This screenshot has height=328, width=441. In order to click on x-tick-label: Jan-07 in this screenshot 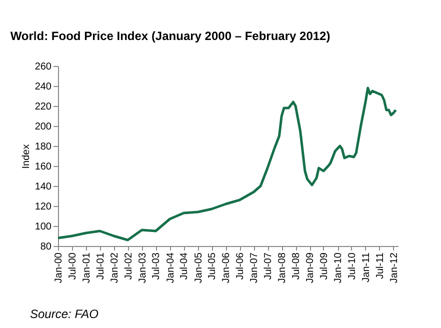, I will do `click(254, 268)`.